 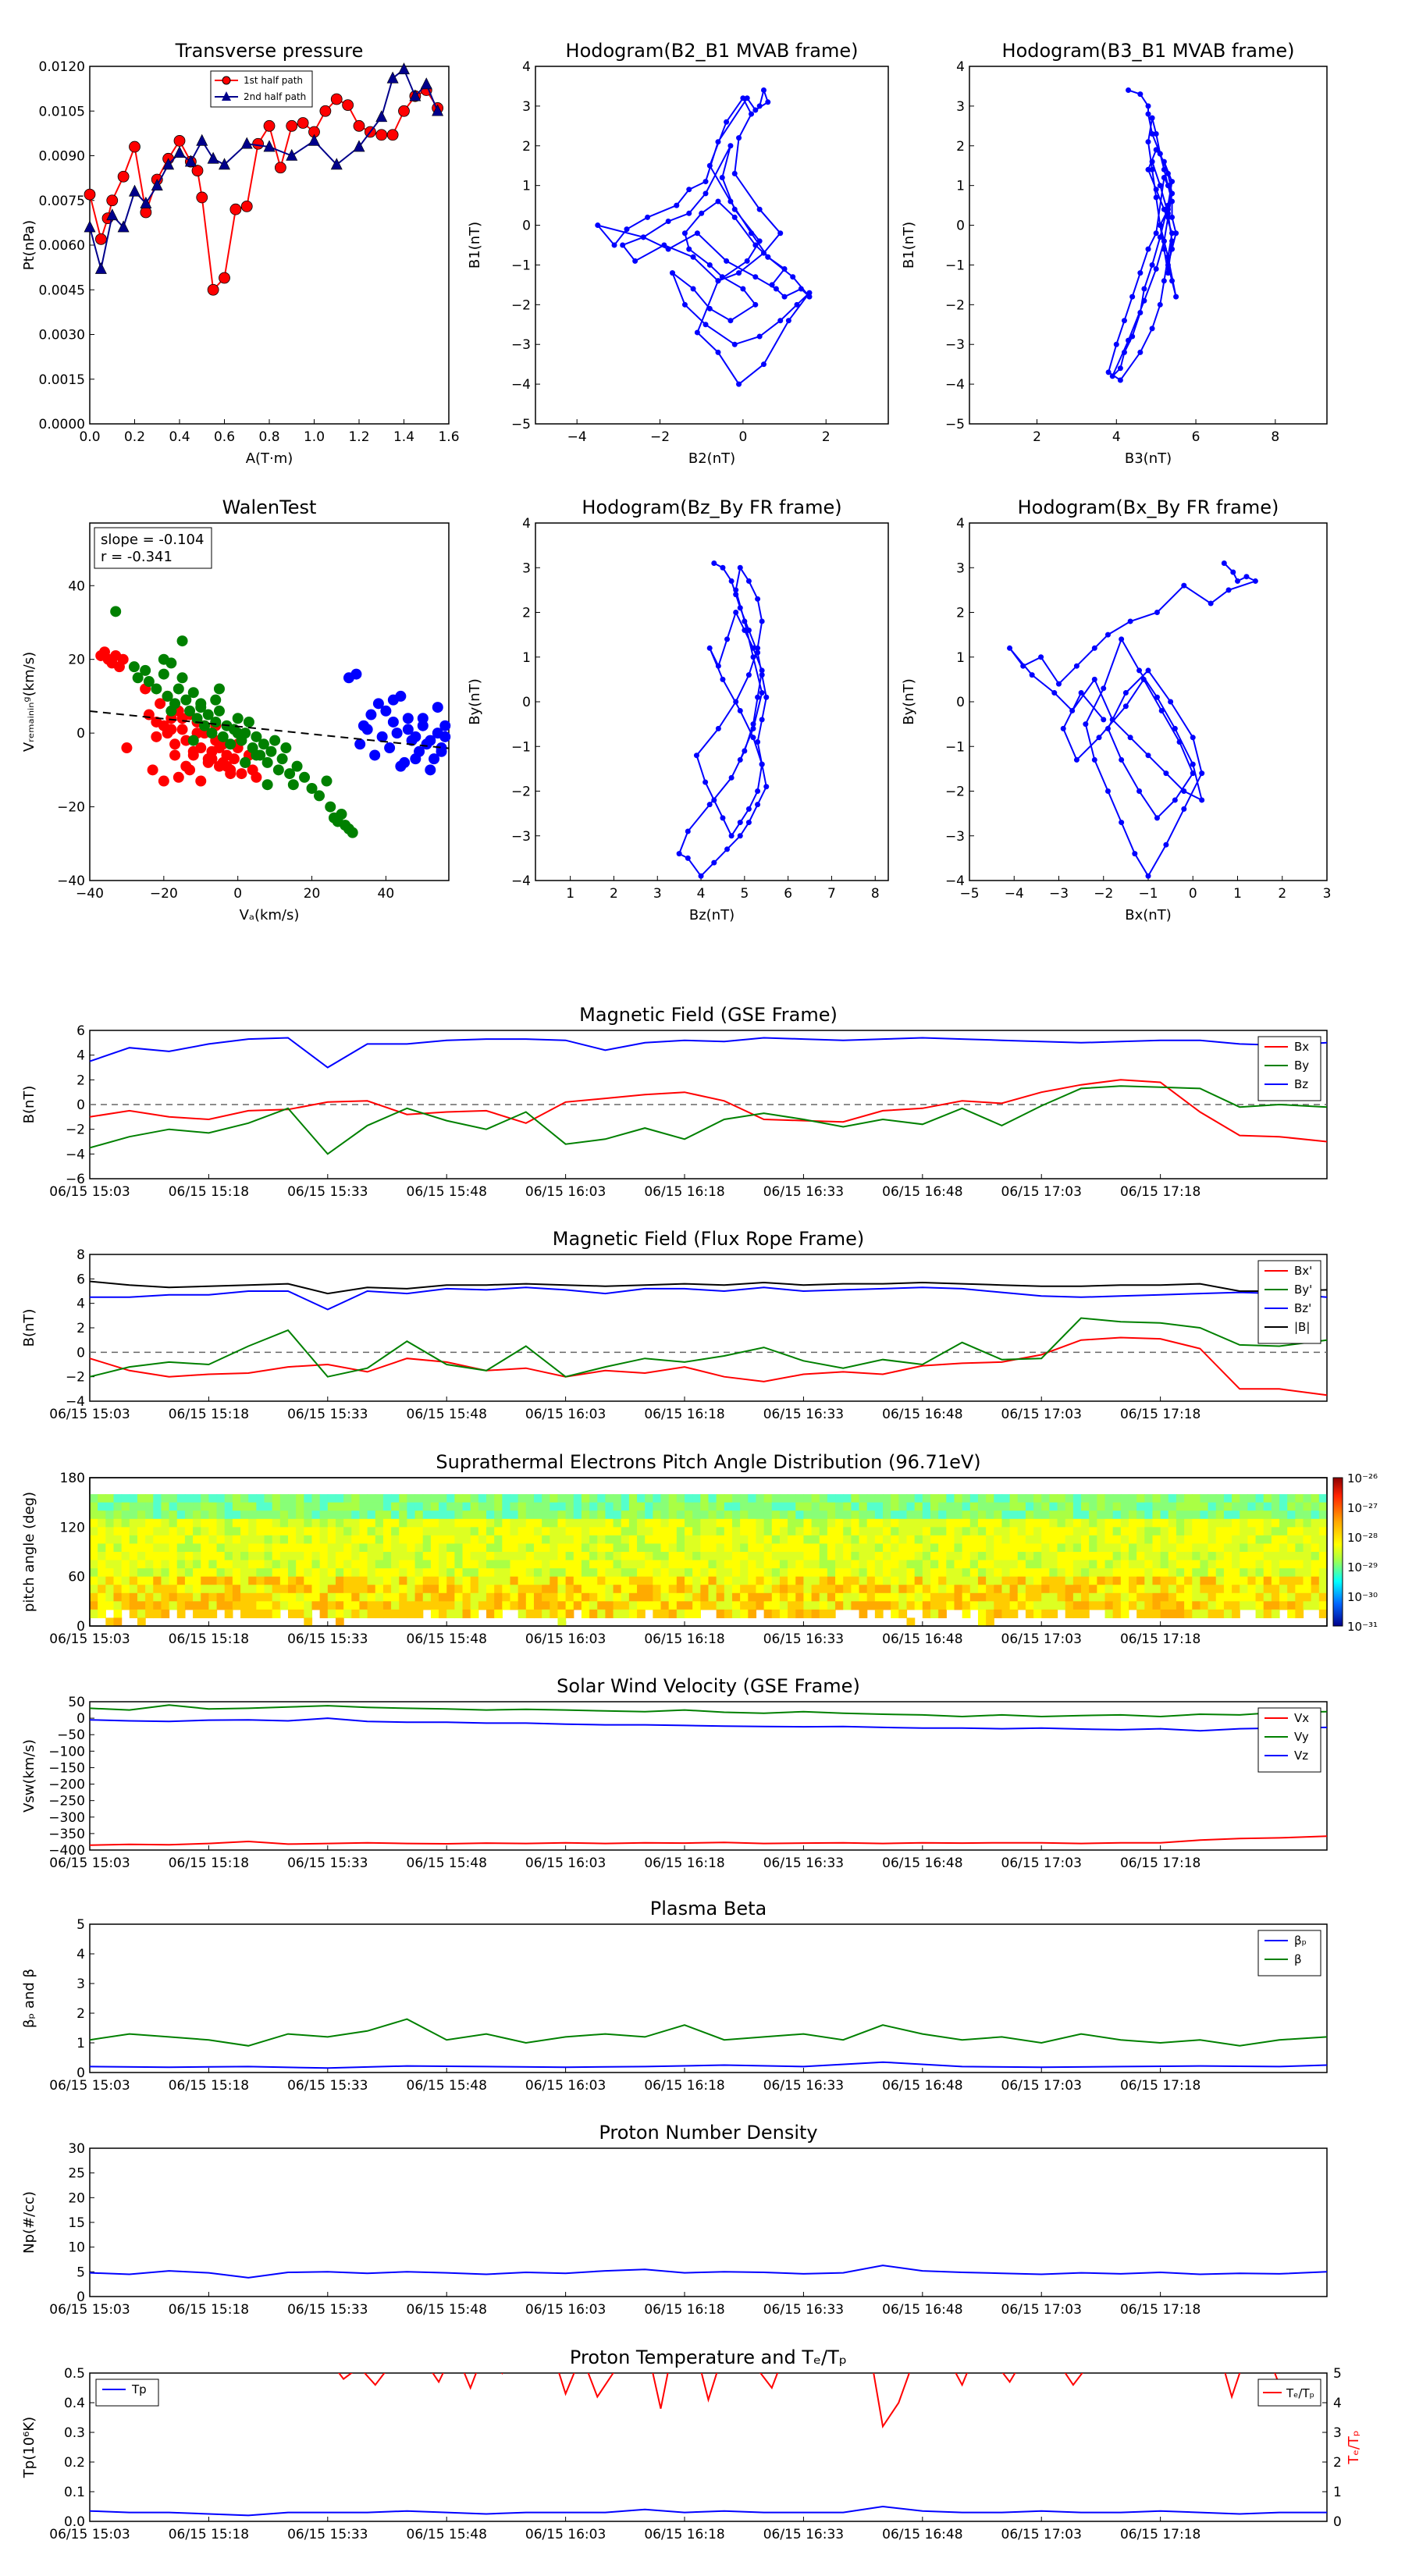 What do you see at coordinates (404, 437) in the screenshot?
I see `x-tick-label: 1.4` at bounding box center [404, 437].